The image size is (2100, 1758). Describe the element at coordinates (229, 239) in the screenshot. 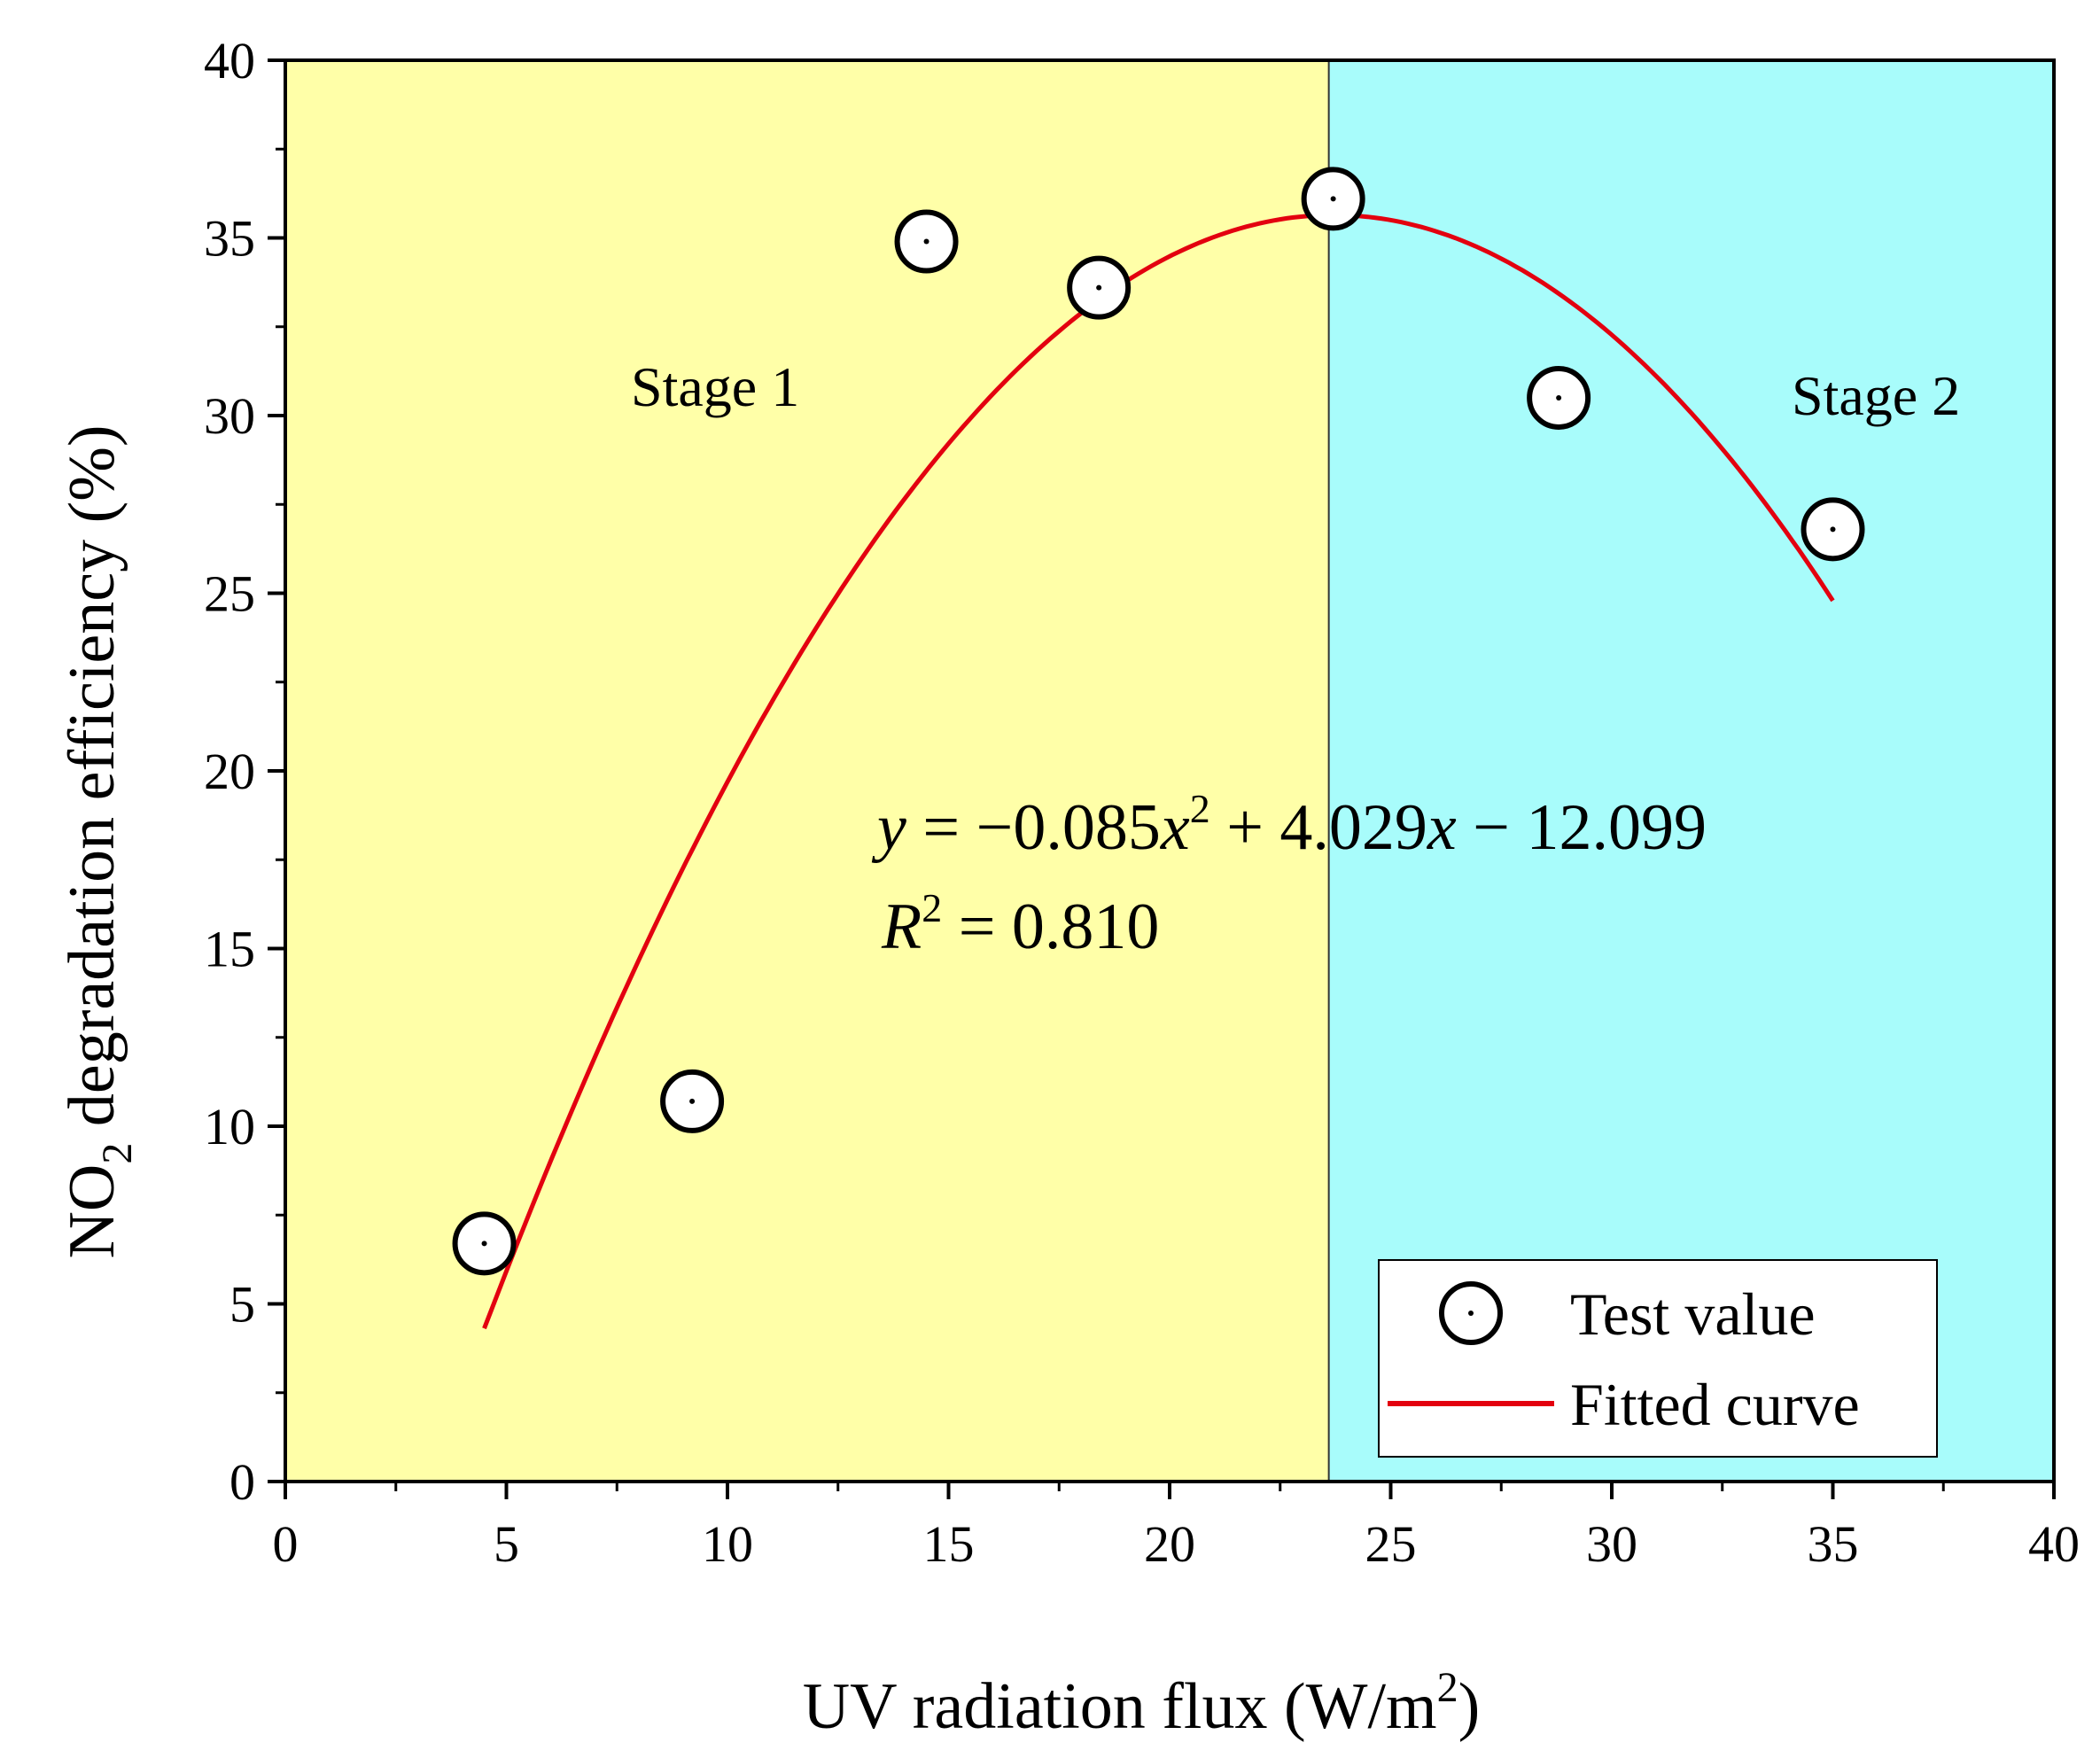

I see `y-tick-label: 35` at that location.